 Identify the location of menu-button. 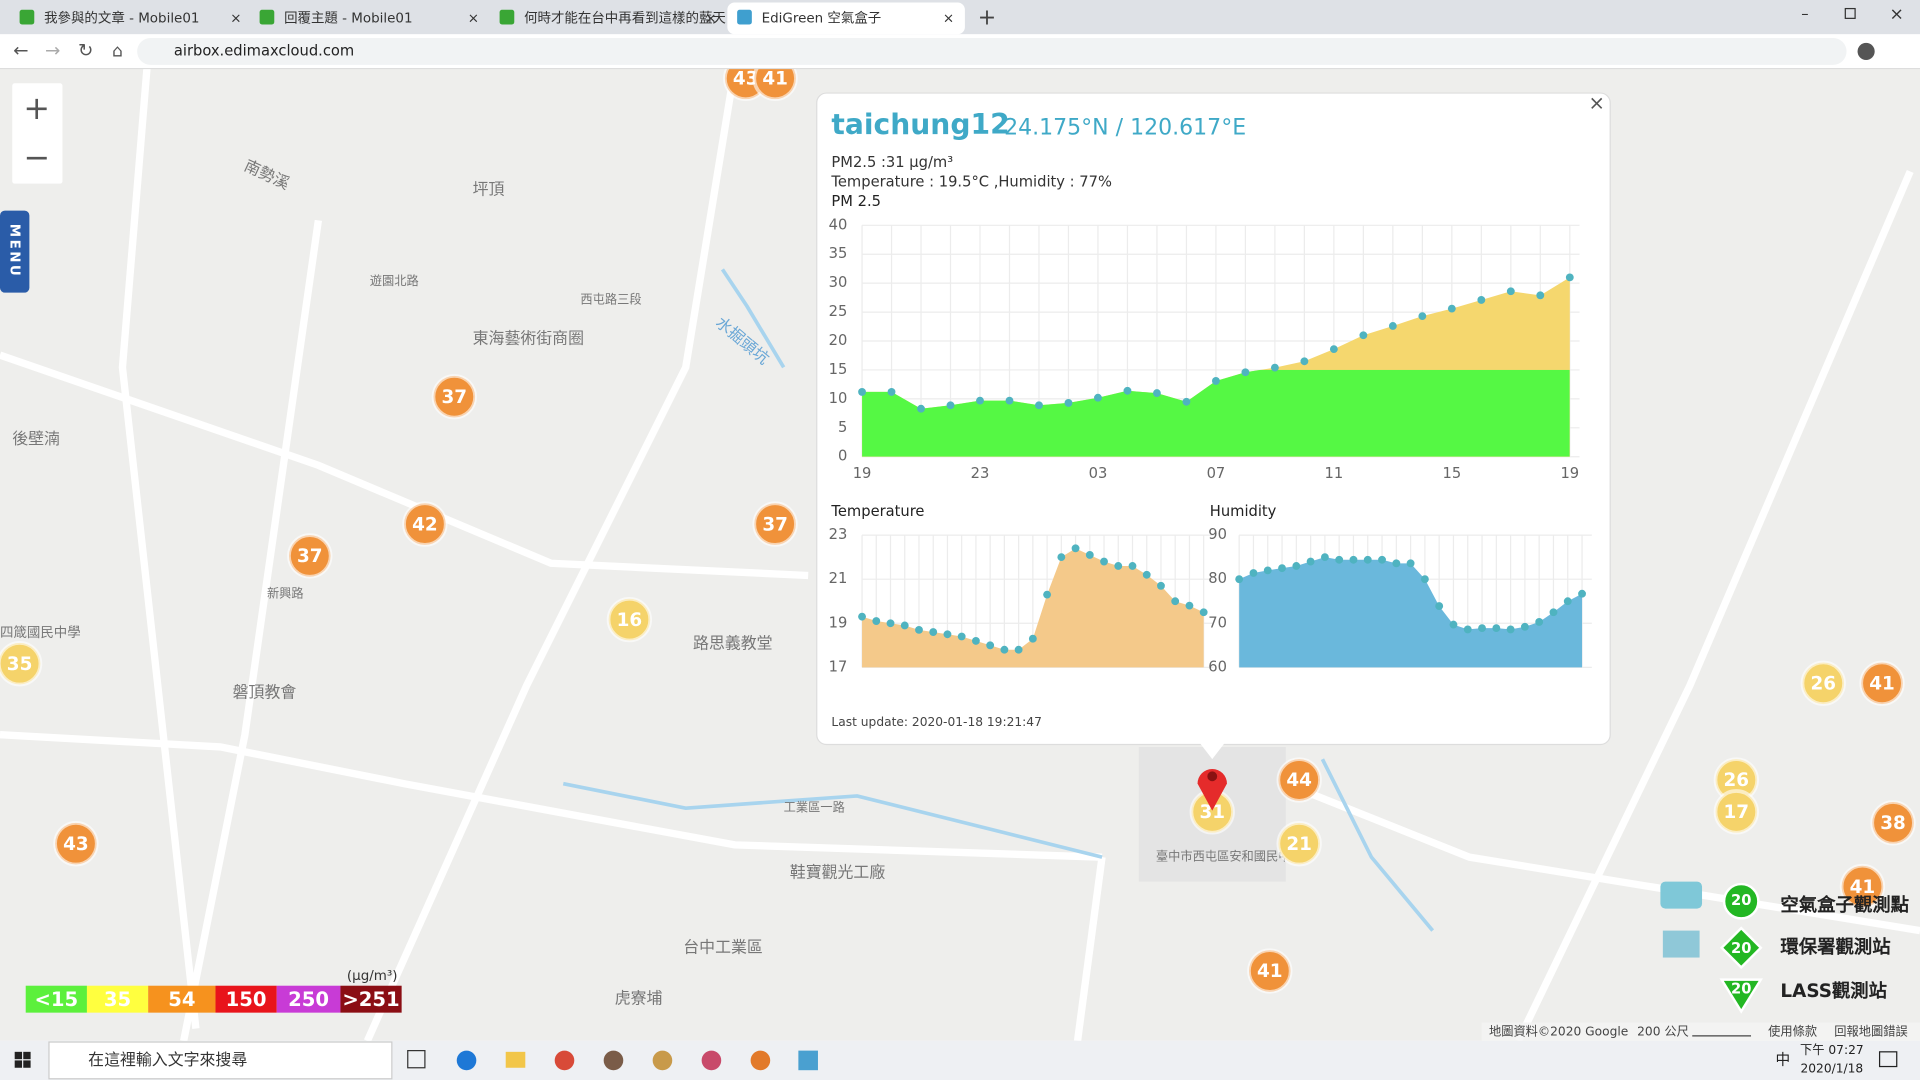
(15, 251).